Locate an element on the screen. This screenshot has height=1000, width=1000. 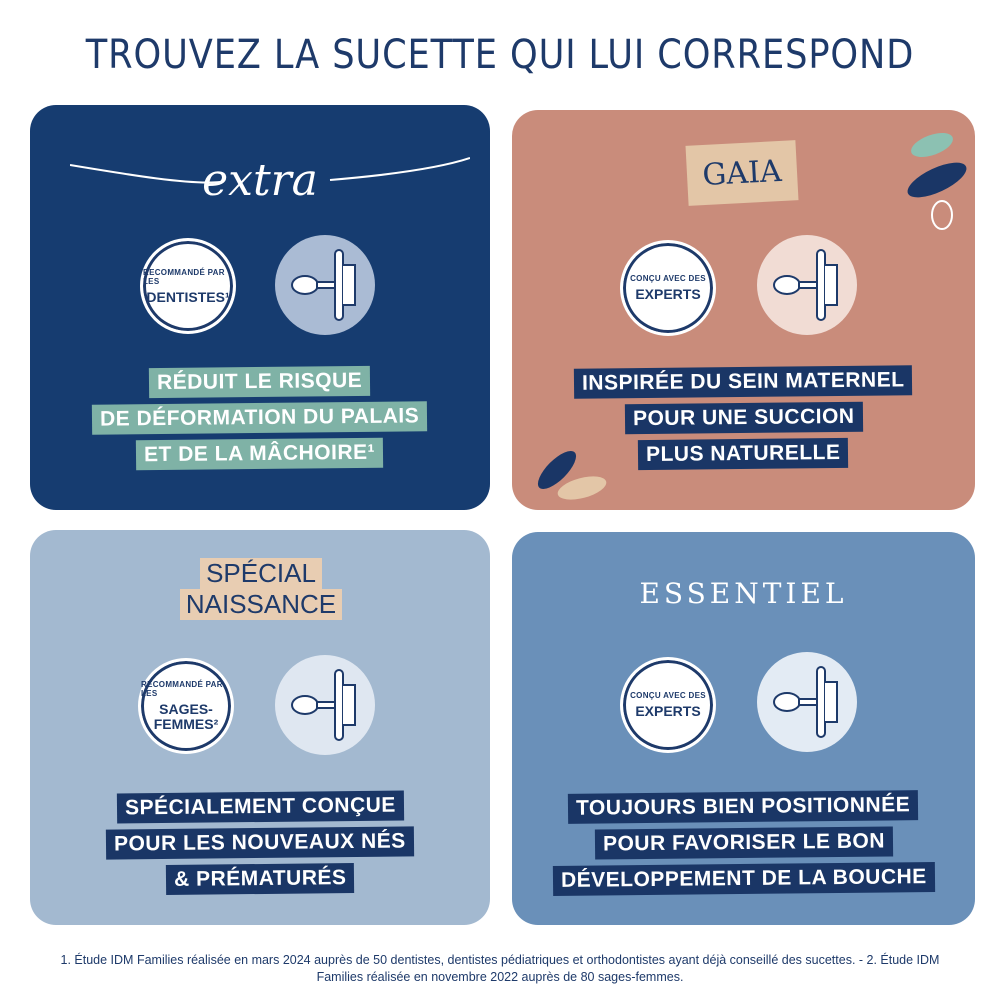
page-title: TROUVEZ LA SUCETTE QUI LUI CORRESPOND is located at coordinates (500, 55).